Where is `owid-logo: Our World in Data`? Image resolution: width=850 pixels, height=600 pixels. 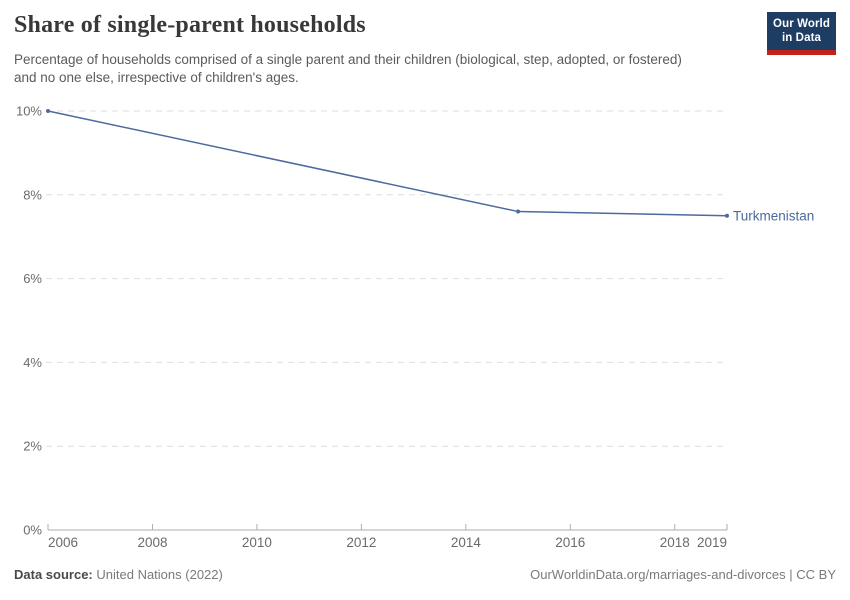
owid-logo: Our World in Data is located at coordinates (801, 33).